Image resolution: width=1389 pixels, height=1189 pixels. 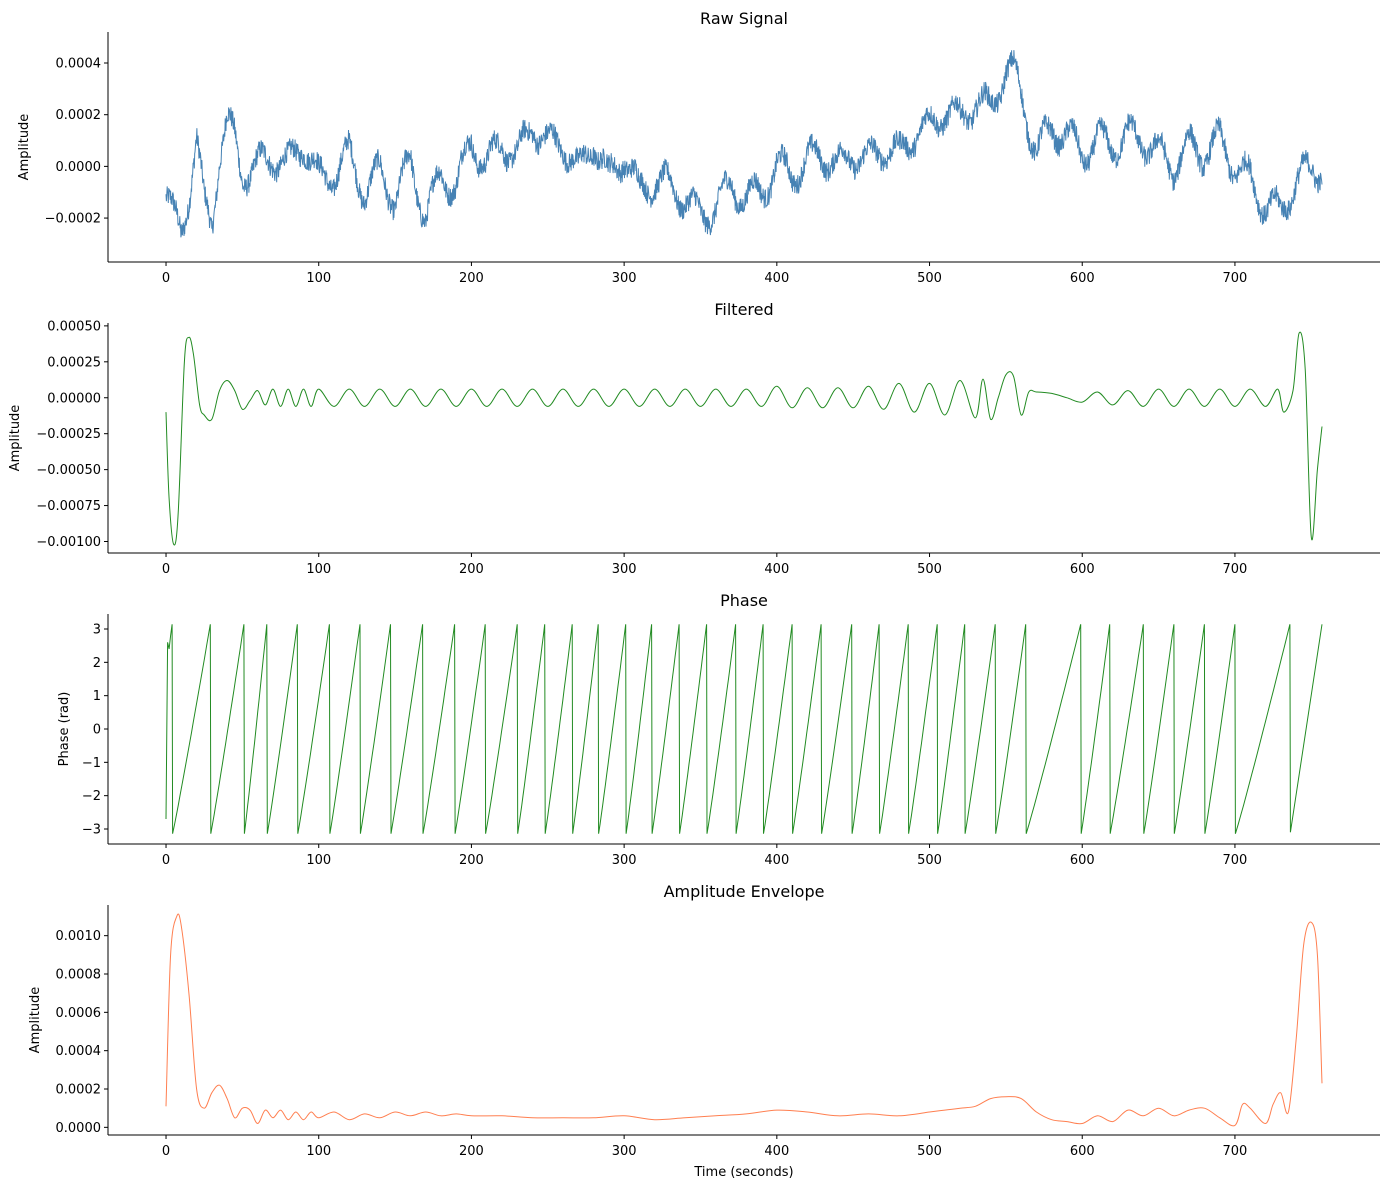 I want to click on chart-title: Filtered, so click(x=743, y=309).